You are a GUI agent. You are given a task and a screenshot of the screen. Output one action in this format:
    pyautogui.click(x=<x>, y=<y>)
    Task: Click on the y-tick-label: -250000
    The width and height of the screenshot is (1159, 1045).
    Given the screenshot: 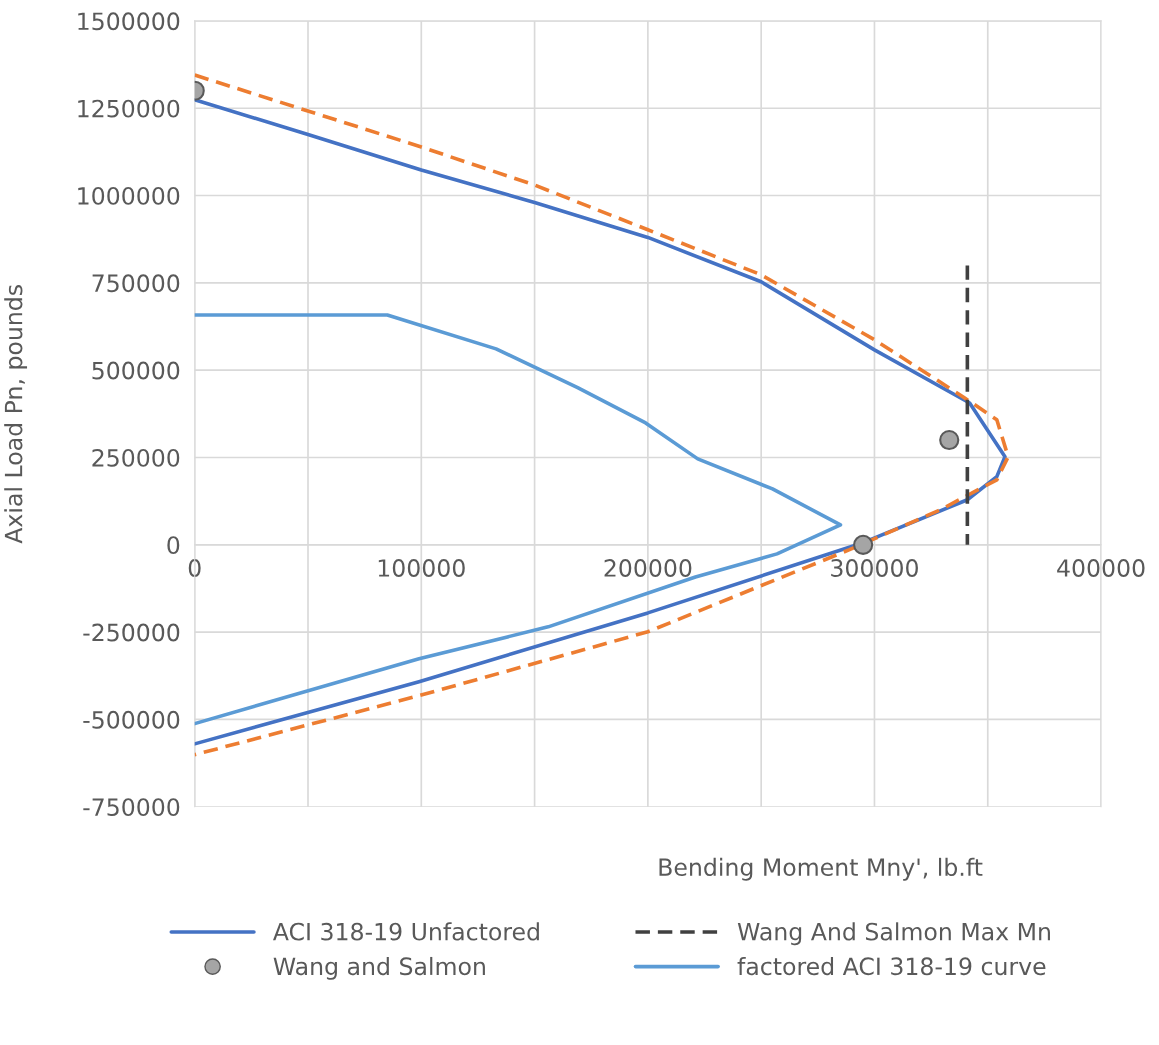 What is the action you would take?
    pyautogui.click(x=131, y=632)
    